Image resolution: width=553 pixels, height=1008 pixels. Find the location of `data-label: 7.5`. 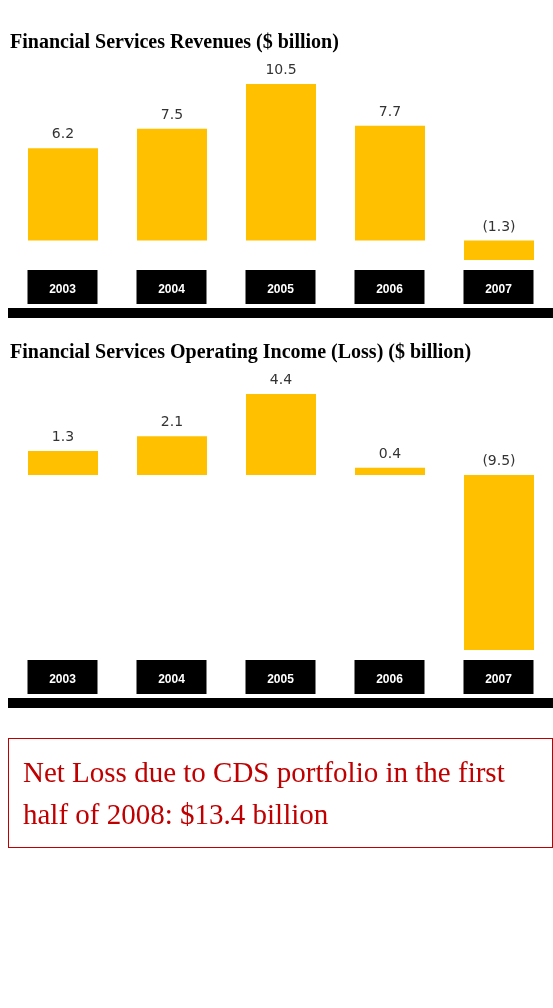

data-label: 7.5 is located at coordinates (172, 113).